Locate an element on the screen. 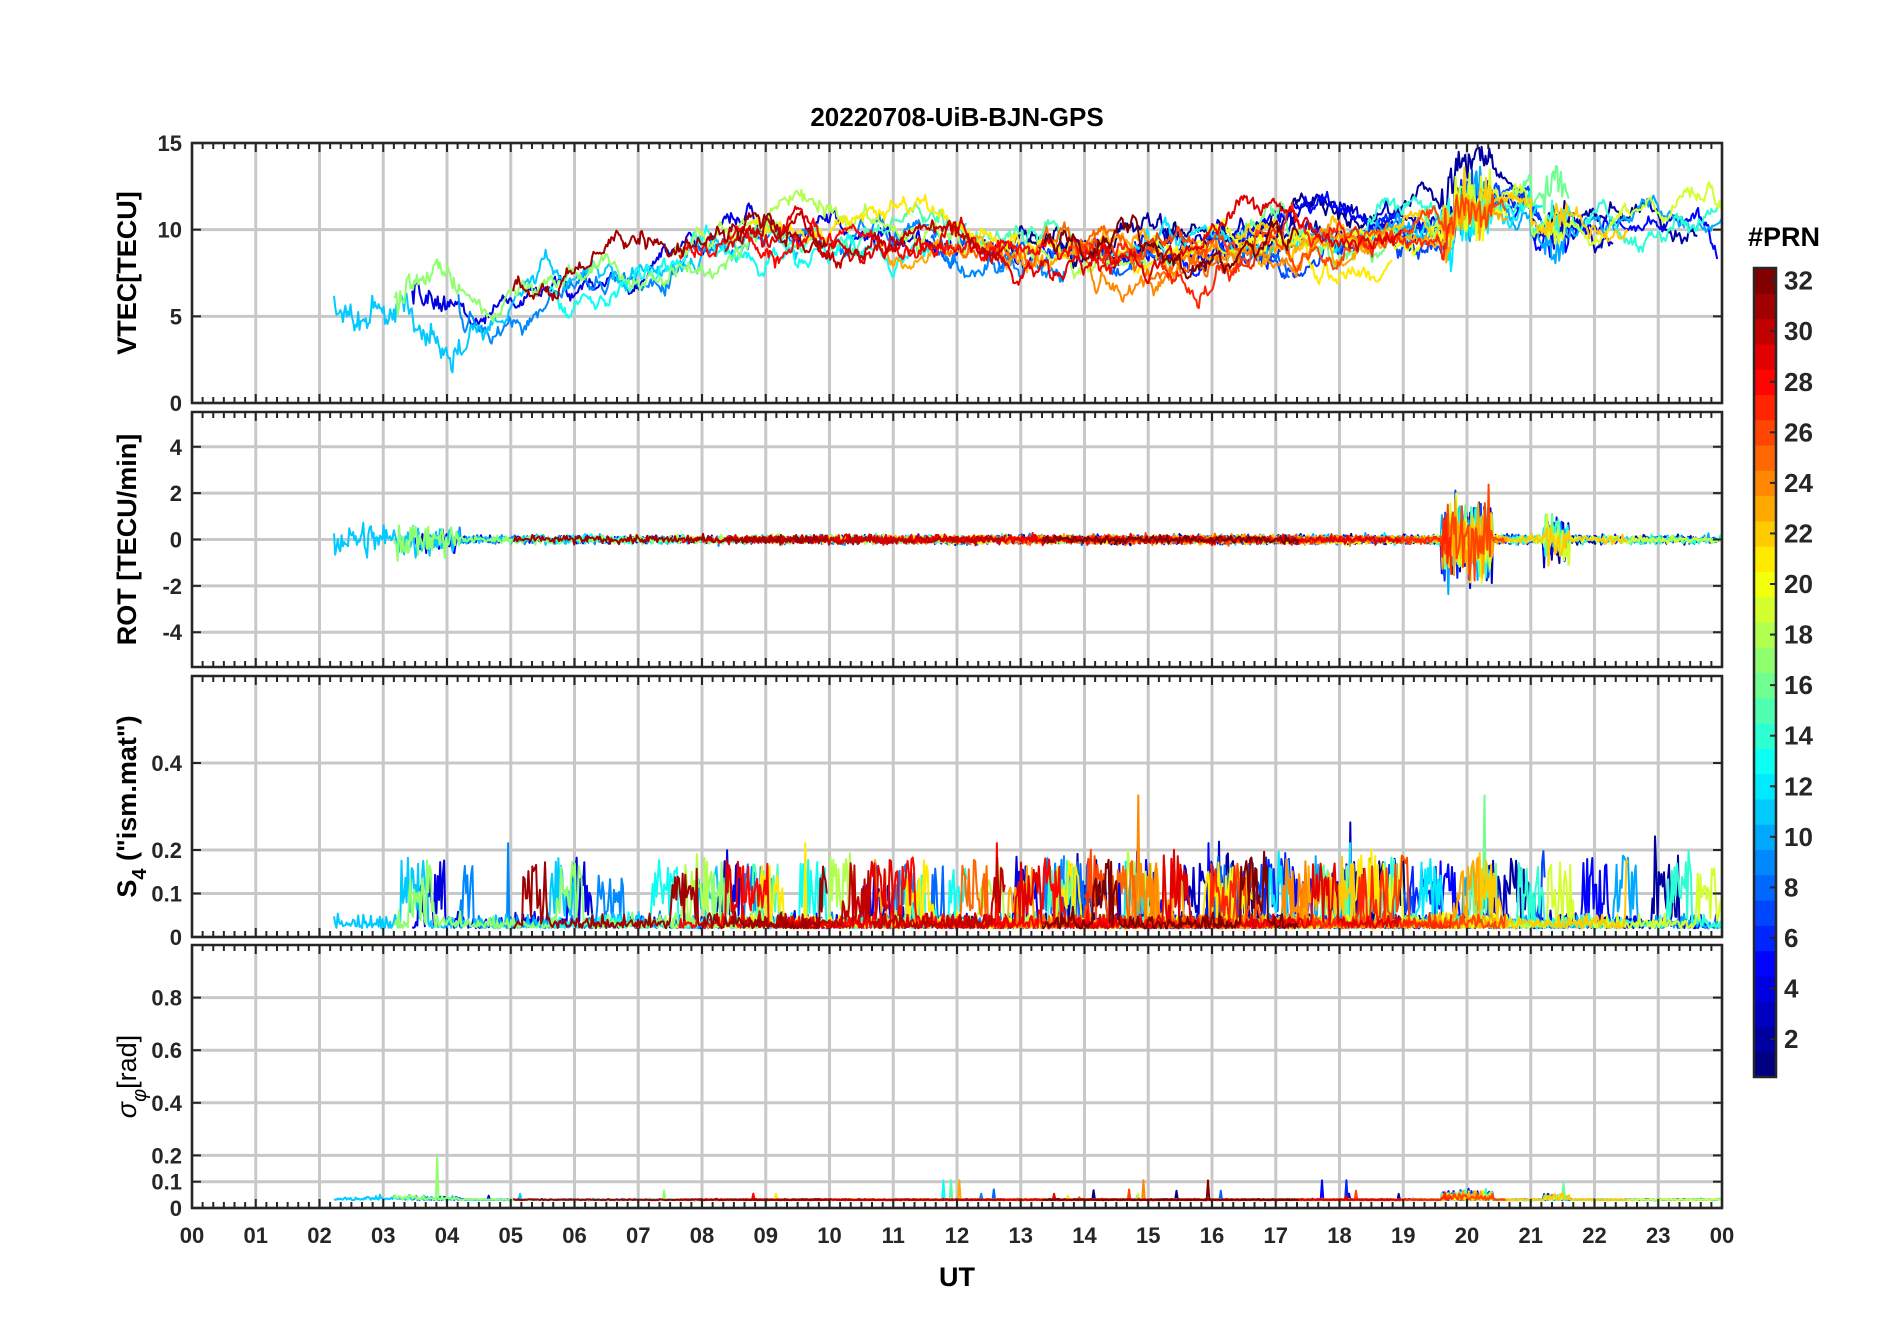  series-prn-19-vtec is located at coordinates (1576, 209).